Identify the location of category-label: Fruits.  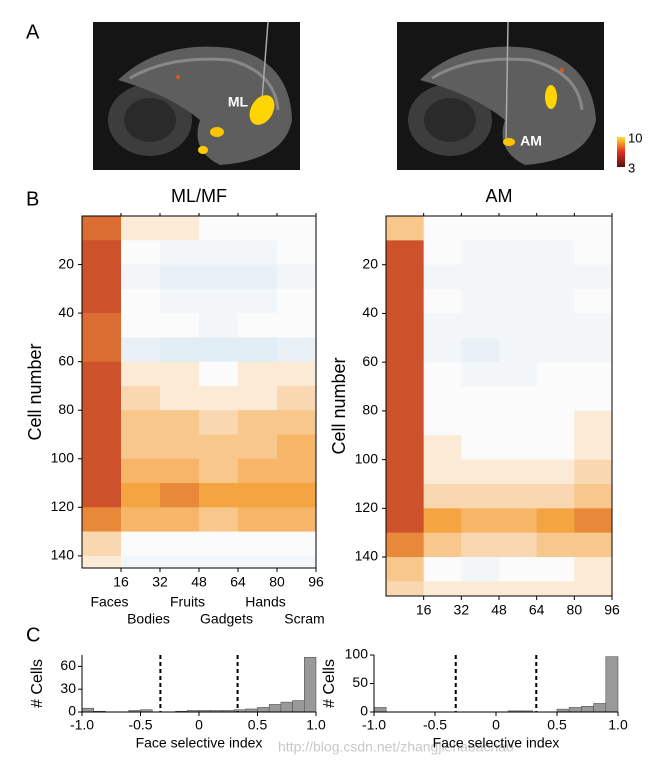
(187, 602).